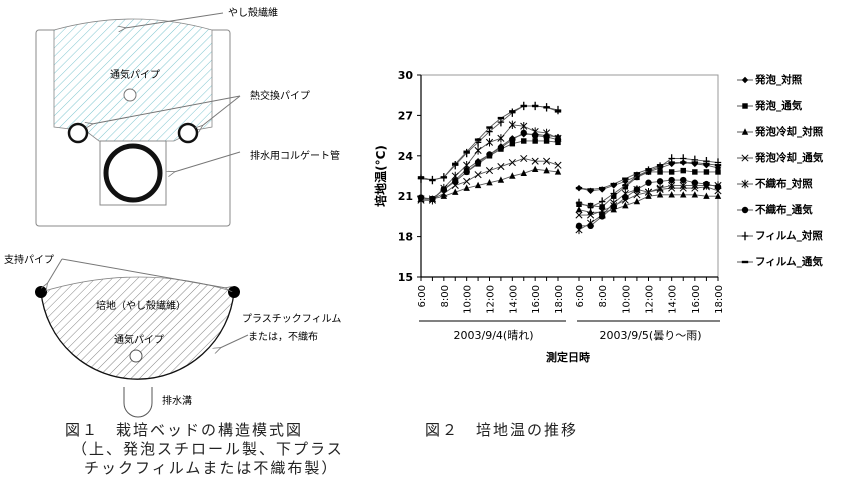 Image resolution: width=857 pixels, height=477 pixels. I want to click on y-tick-label: 24, so click(406, 156).